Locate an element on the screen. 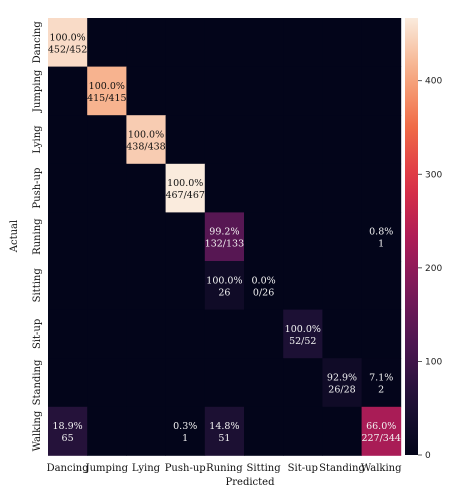 This screenshot has height=502, width=474. cell-percent-label: 99.2% is located at coordinates (224, 232).